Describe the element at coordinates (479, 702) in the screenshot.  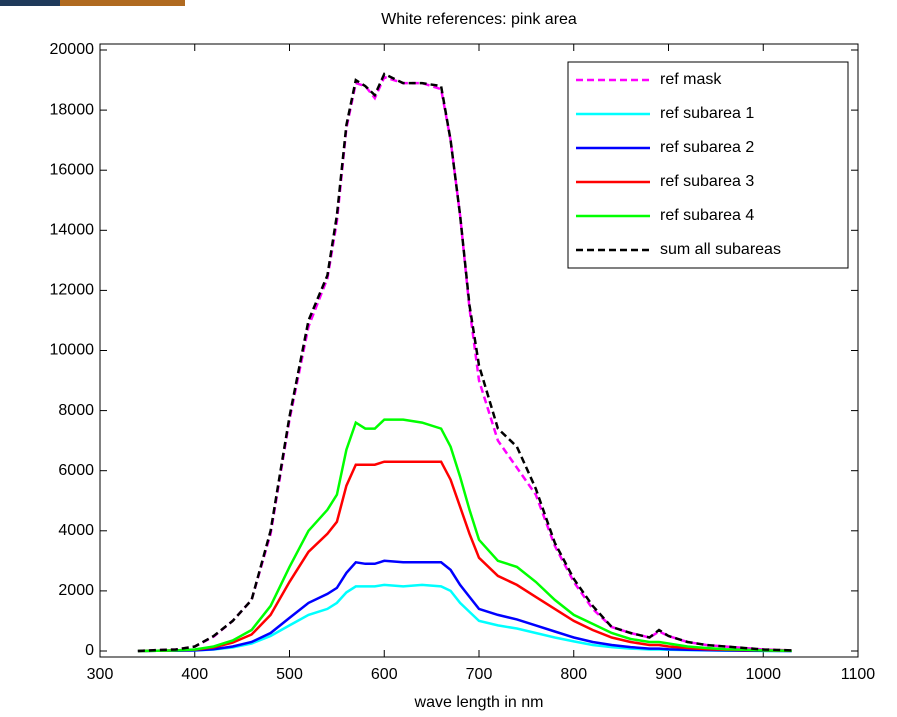
I see `x-axis-label: wave length in nm` at that location.